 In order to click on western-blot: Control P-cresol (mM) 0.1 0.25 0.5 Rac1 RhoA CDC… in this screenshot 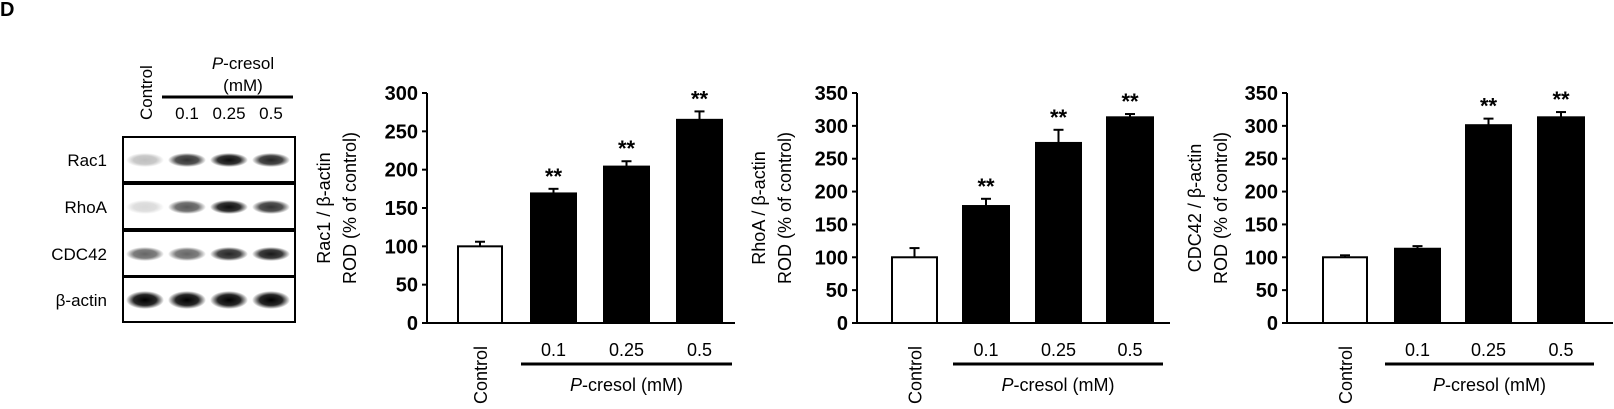, I will do `click(173, 188)`.